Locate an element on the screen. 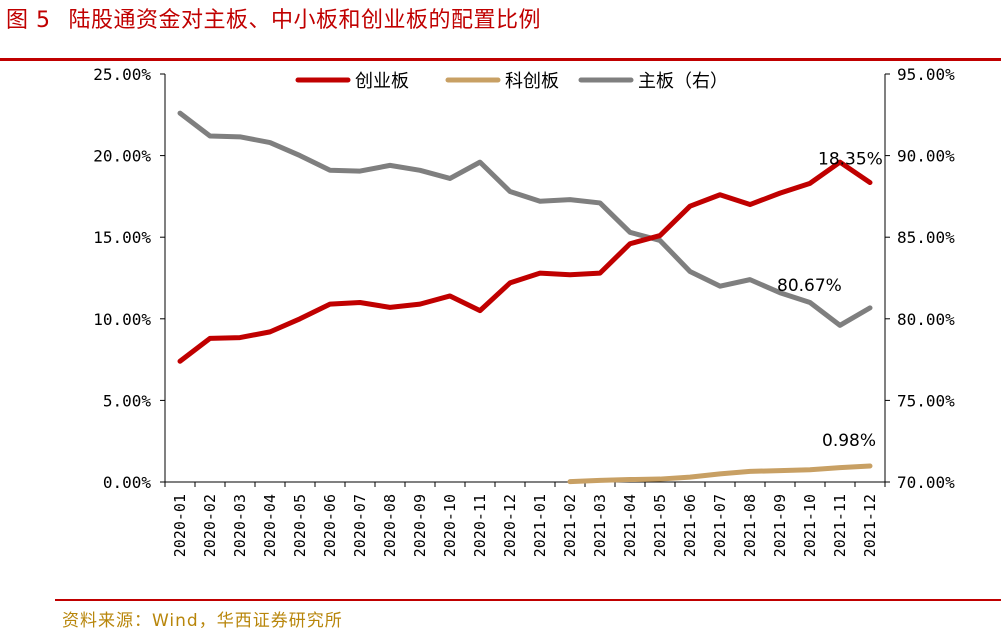  x-tick-label: 2021-02 is located at coordinates (570, 525).